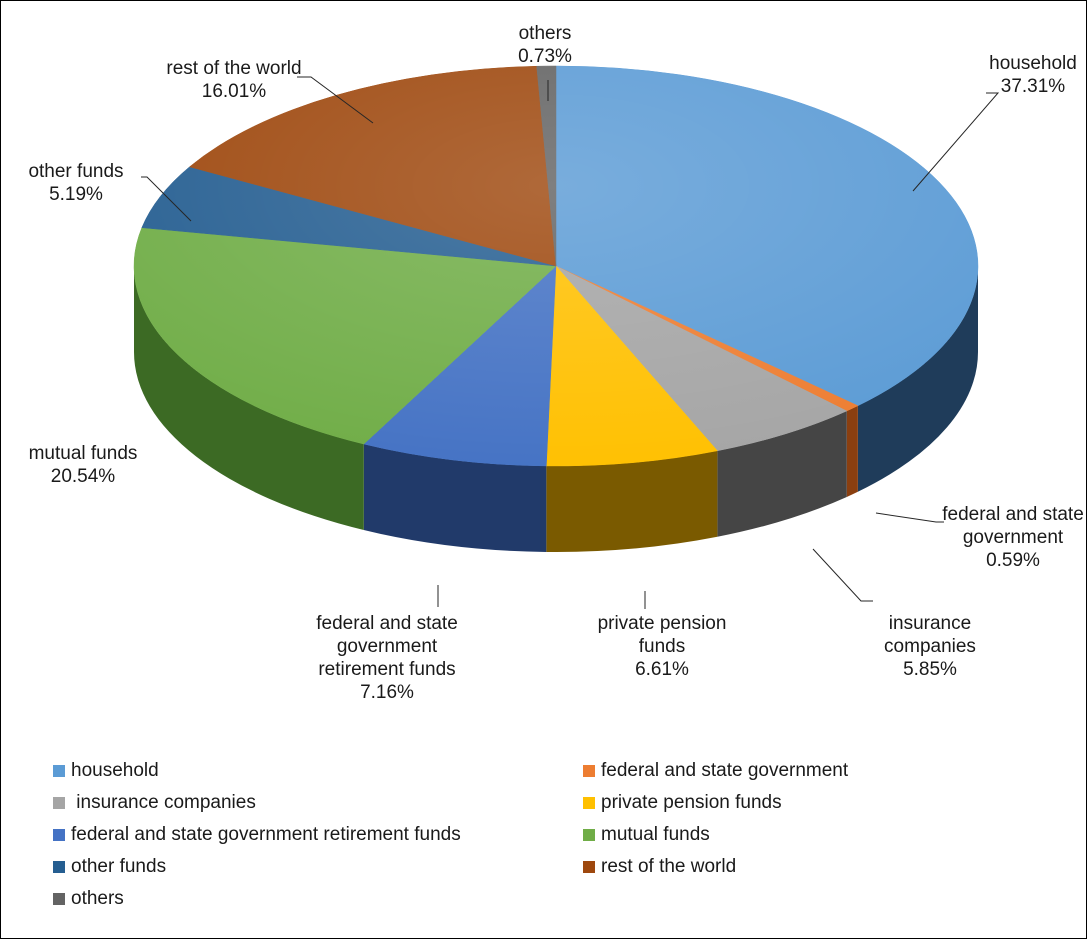  I want to click on legend-label: mutual funds, so click(655, 834).